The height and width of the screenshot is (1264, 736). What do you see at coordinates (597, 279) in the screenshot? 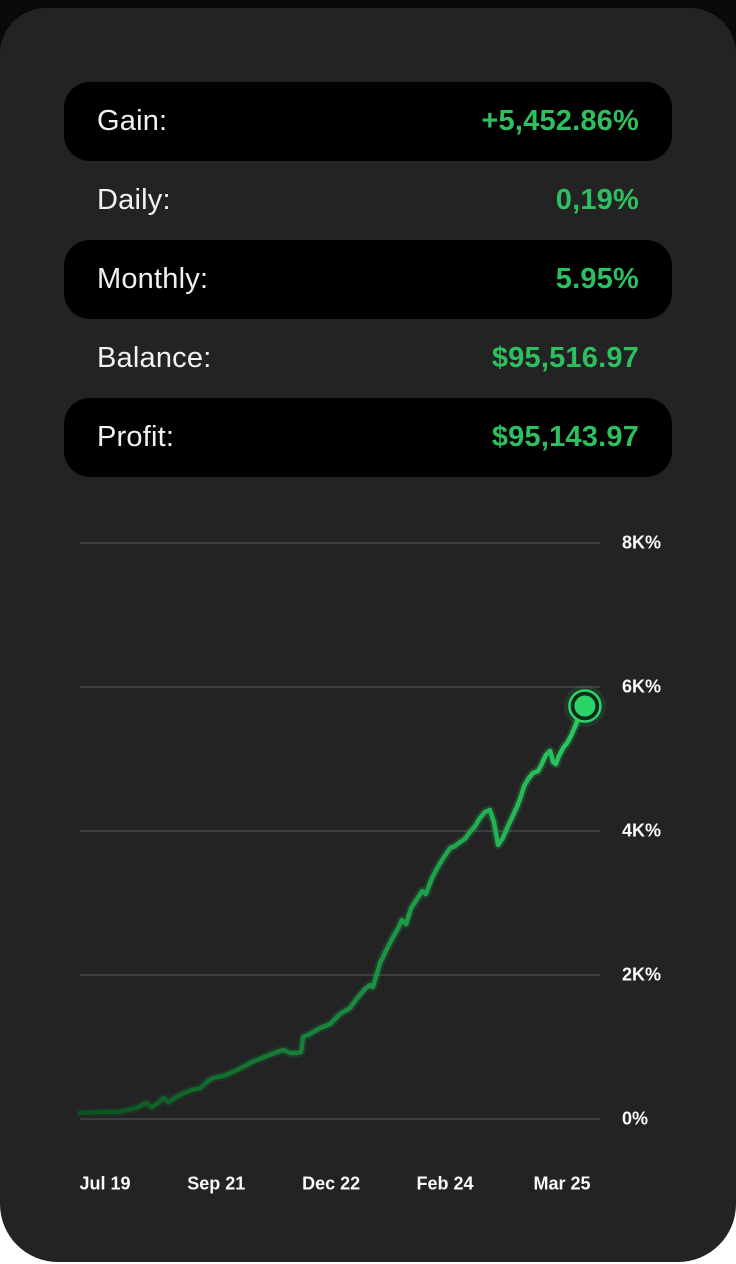
I see `monthly-value: 5.95%` at bounding box center [597, 279].